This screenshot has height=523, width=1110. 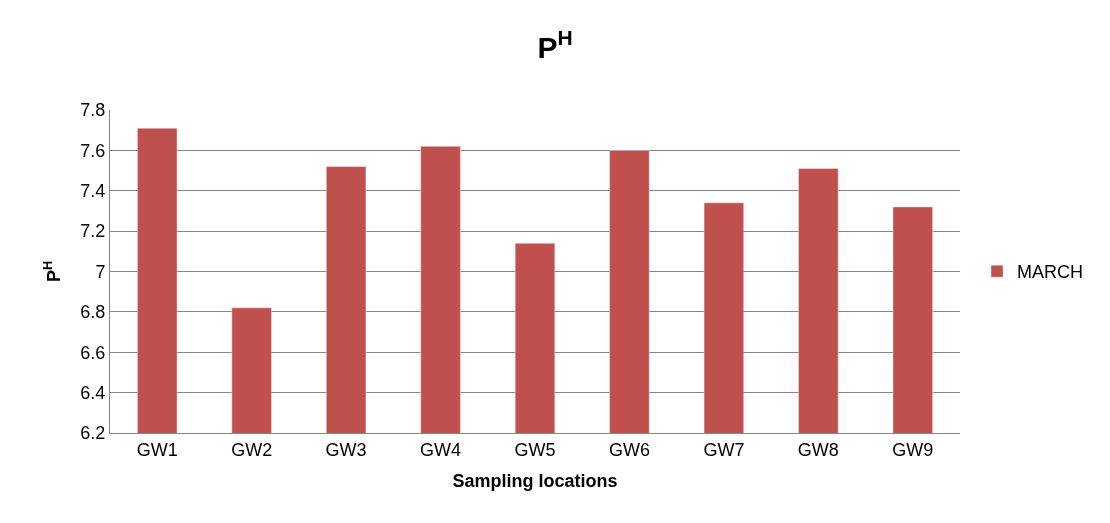 What do you see at coordinates (818, 449) in the screenshot?
I see `x-tick-label: GW8` at bounding box center [818, 449].